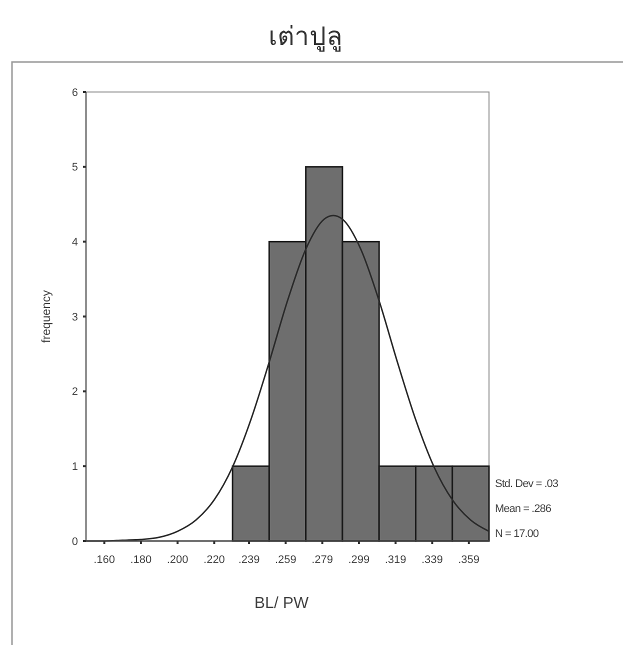 This screenshot has height=645, width=623. What do you see at coordinates (395, 560) in the screenshot?
I see `x-tick-label: .319` at bounding box center [395, 560].